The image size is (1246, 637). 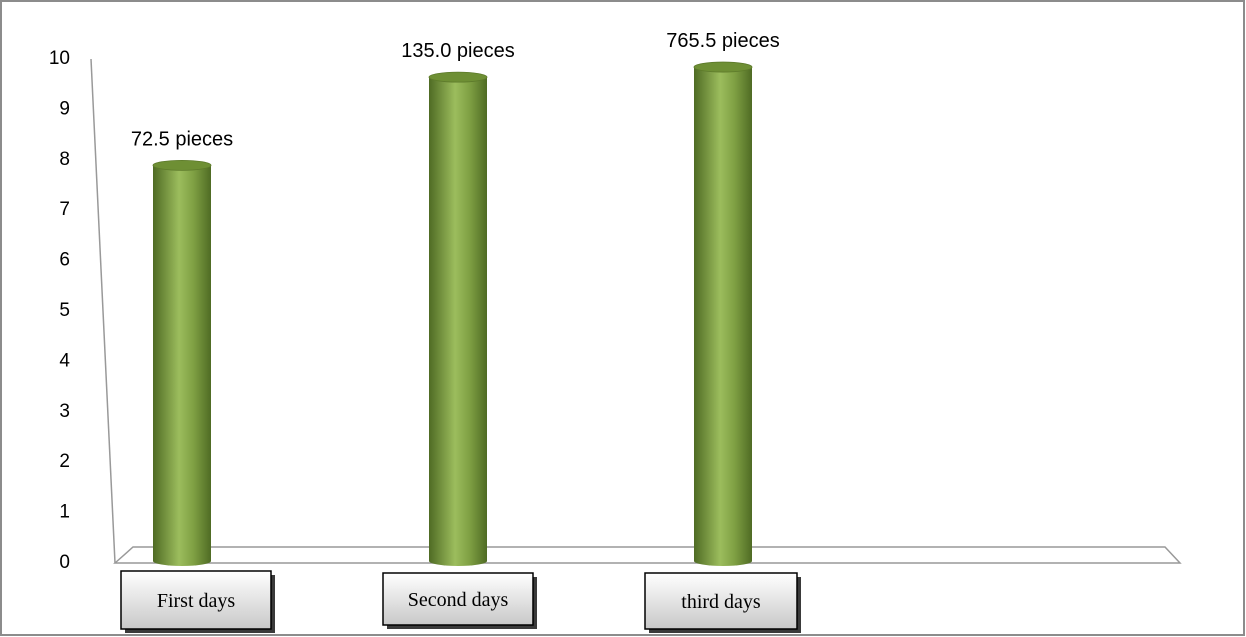 What do you see at coordinates (64, 108) in the screenshot?
I see `y-tick-label: 9` at bounding box center [64, 108].